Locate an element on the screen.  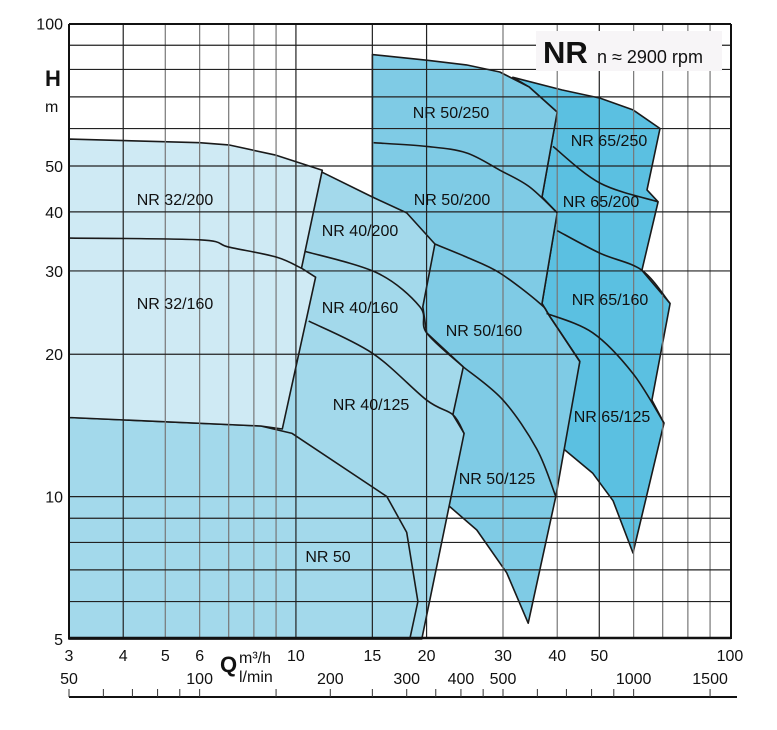
title-background is located at coordinates (629, 51).